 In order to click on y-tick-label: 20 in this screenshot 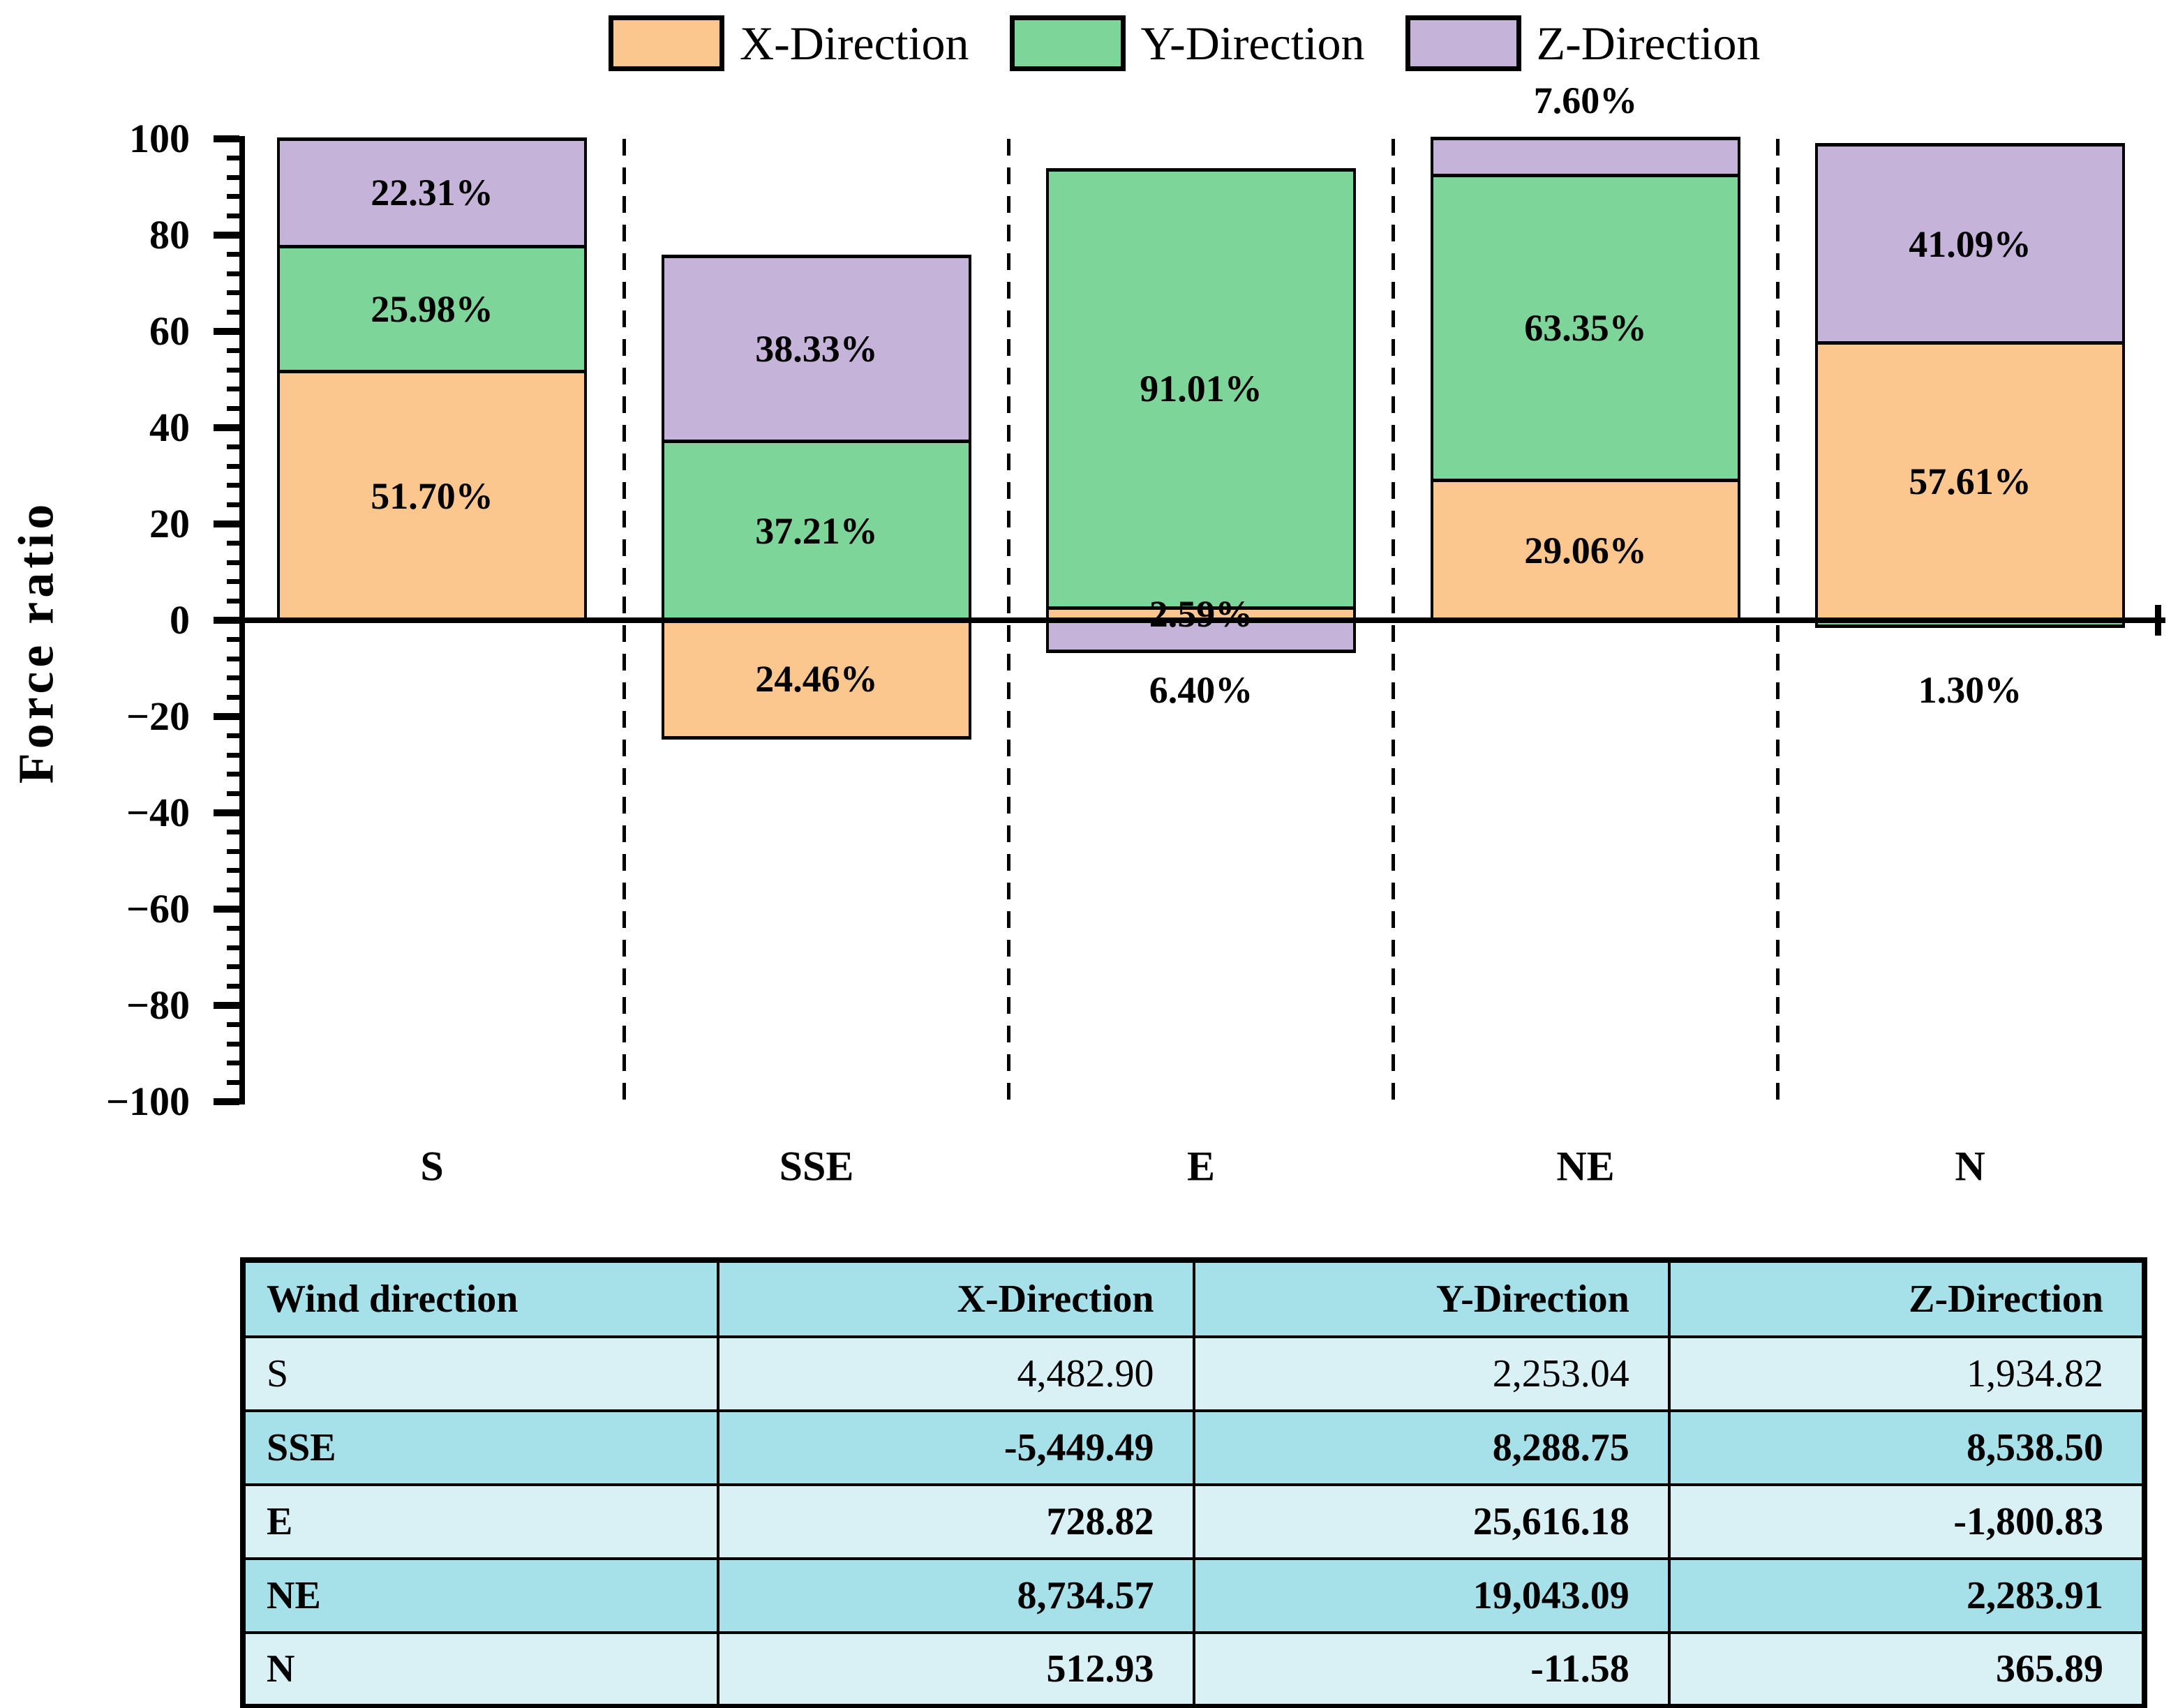, I will do `click(169, 523)`.